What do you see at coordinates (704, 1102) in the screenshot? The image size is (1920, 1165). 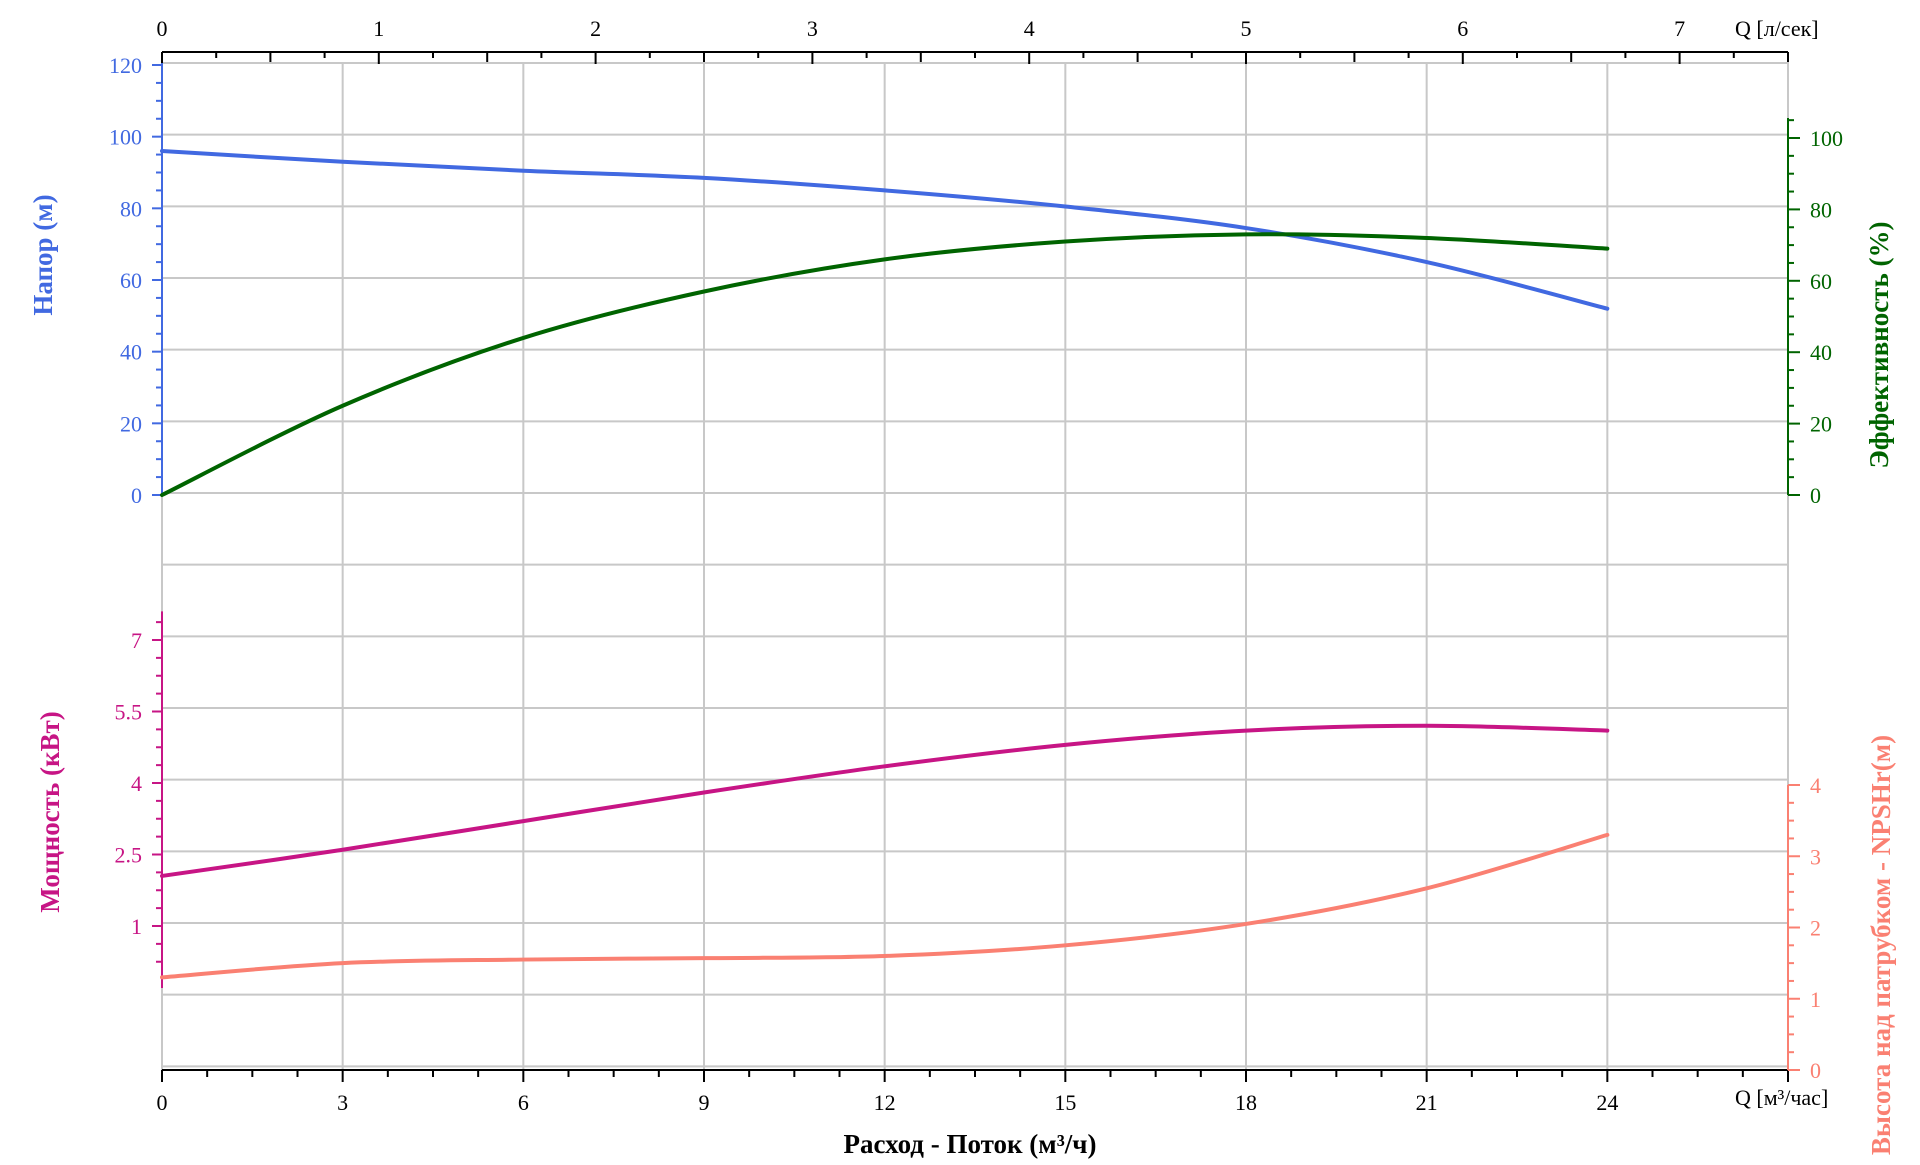 I see `x-tick-label: 9` at bounding box center [704, 1102].